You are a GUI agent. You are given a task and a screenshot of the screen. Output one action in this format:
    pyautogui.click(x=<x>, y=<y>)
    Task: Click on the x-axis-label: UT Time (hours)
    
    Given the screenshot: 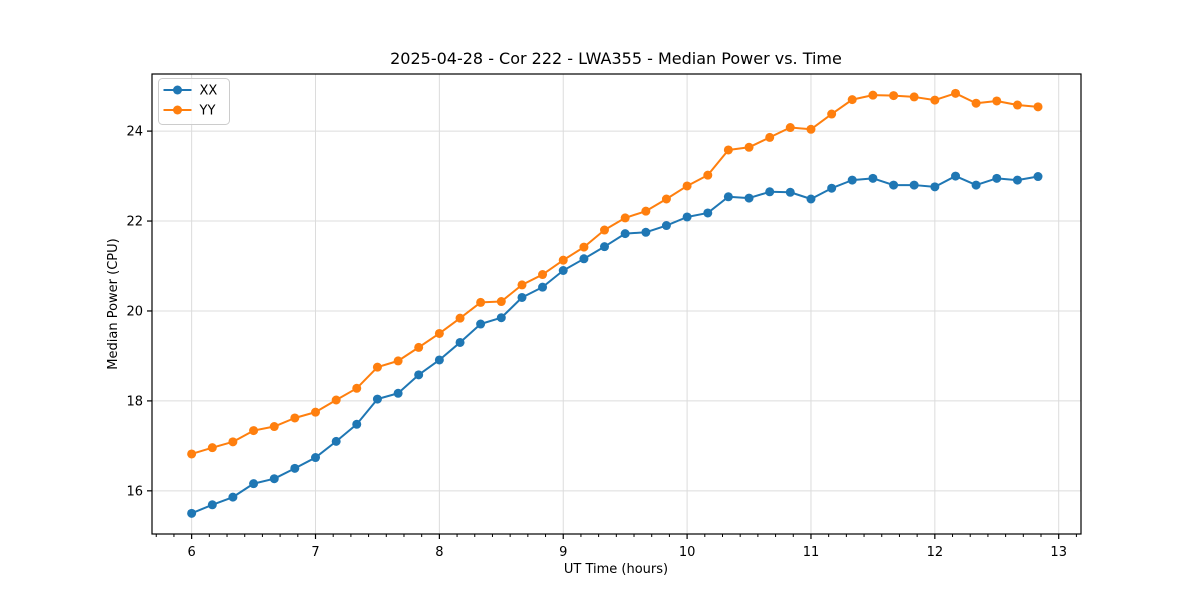 What is the action you would take?
    pyautogui.click(x=616, y=569)
    